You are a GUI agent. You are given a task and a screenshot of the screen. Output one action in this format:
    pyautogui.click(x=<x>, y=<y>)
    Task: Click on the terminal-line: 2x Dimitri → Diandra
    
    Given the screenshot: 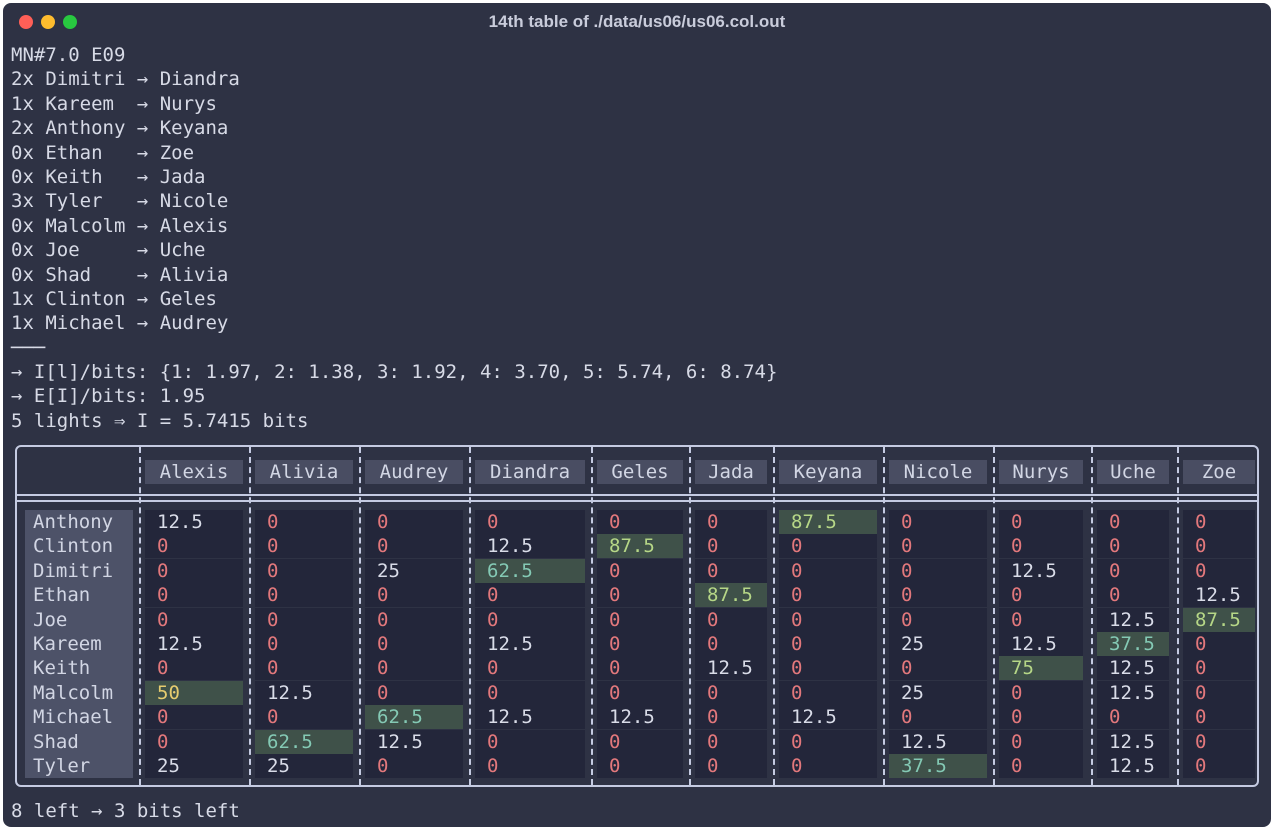 What is the action you would take?
    pyautogui.click(x=125, y=79)
    